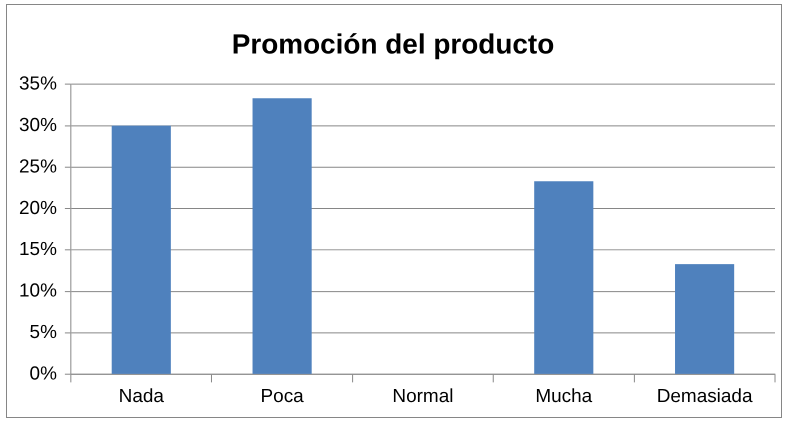 The image size is (790, 425). I want to click on x-tick-label: Normal, so click(423, 396).